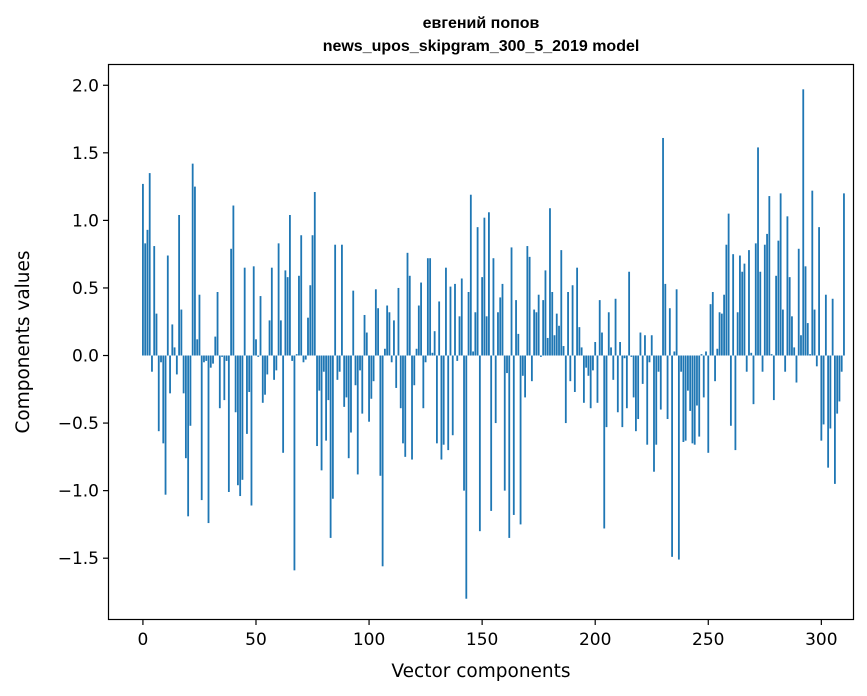 This screenshot has height=696, width=867. I want to click on y-tick-label: 0.5, so click(85, 289).